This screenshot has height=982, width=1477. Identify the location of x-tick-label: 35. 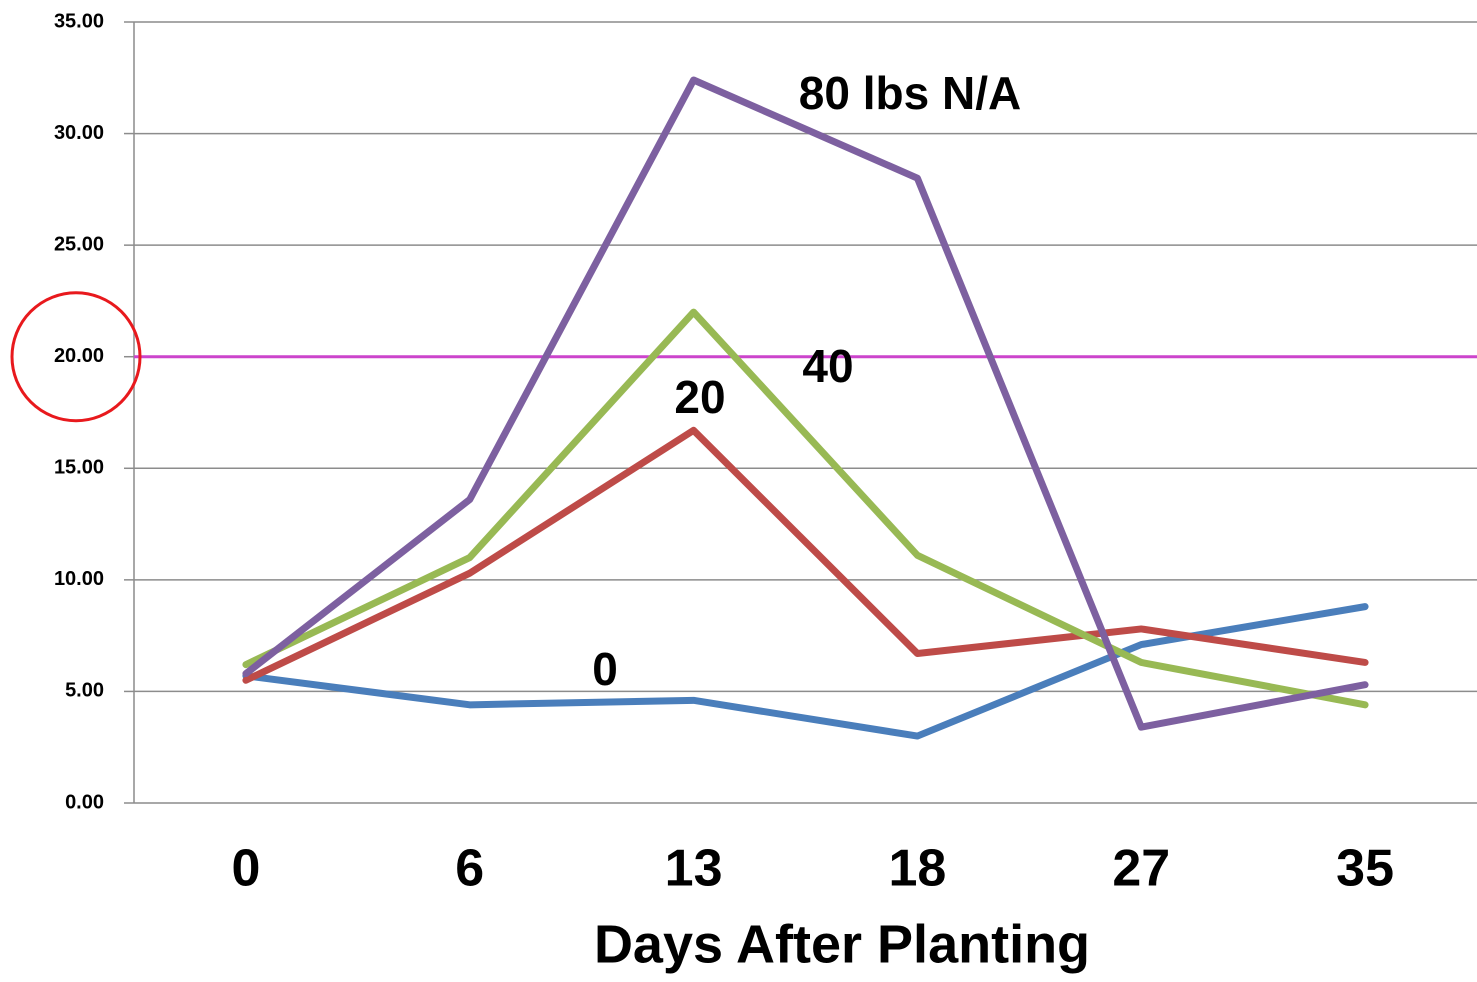
(1365, 869).